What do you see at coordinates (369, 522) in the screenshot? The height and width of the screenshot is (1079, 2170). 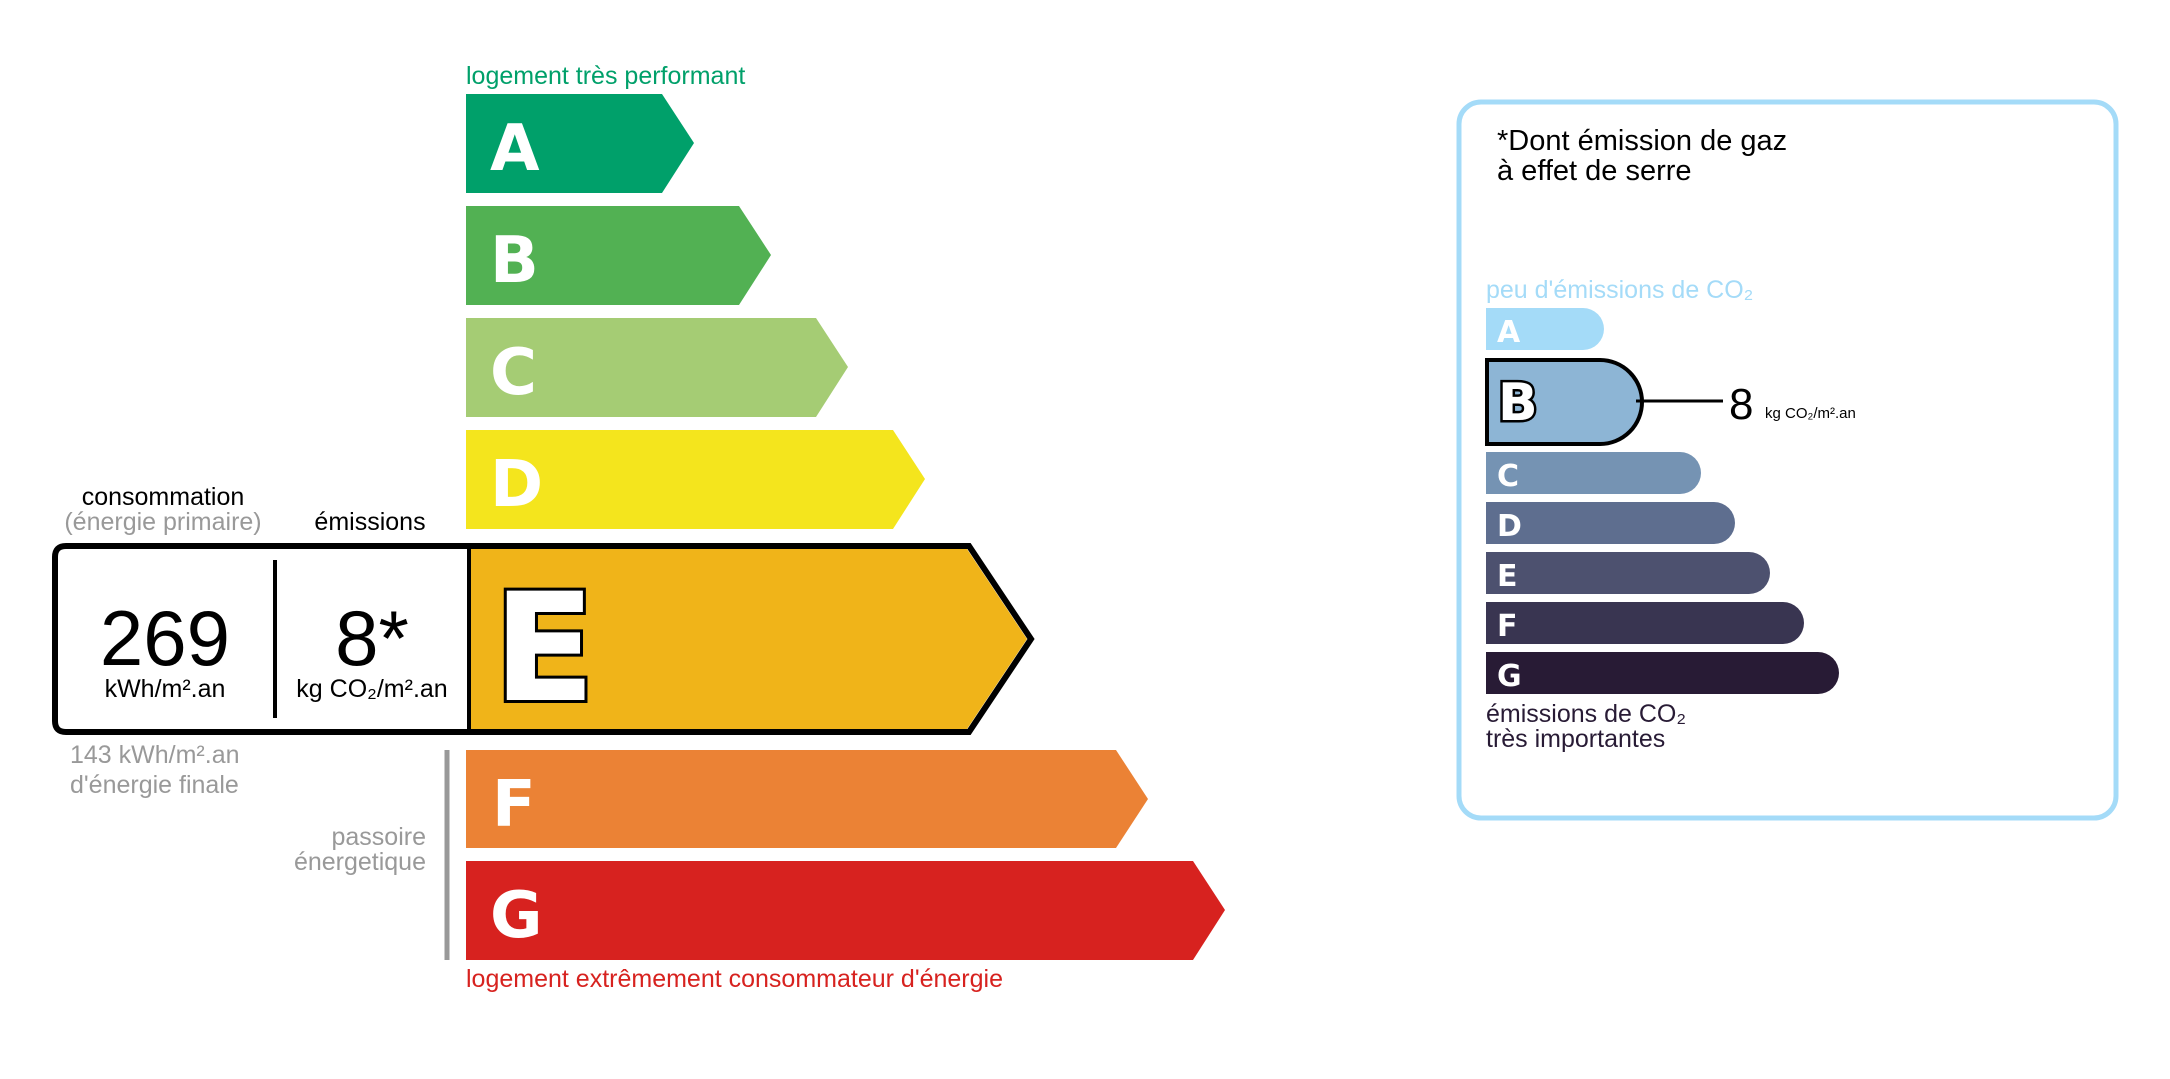 I see `emissions-label: émissions` at bounding box center [369, 522].